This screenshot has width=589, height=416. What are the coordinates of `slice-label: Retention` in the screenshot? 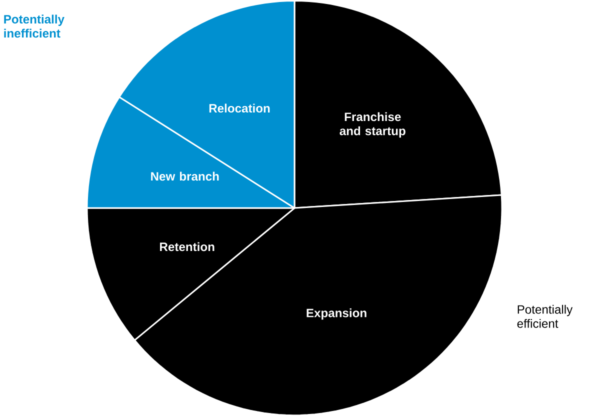 It's located at (187, 247).